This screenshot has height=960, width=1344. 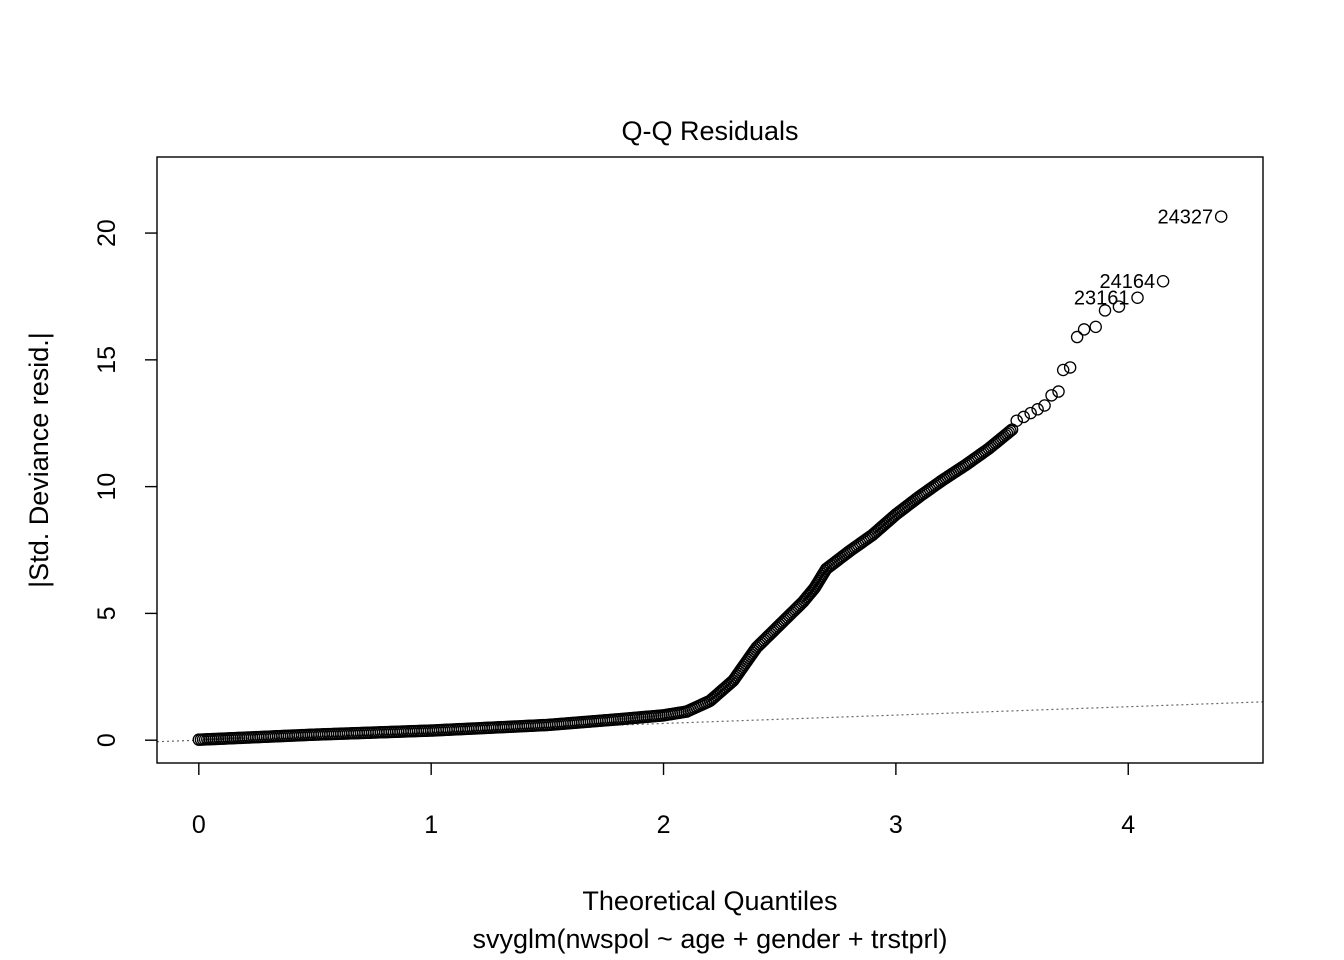 What do you see at coordinates (107, 487) in the screenshot?
I see `y-tick-label: 10` at bounding box center [107, 487].